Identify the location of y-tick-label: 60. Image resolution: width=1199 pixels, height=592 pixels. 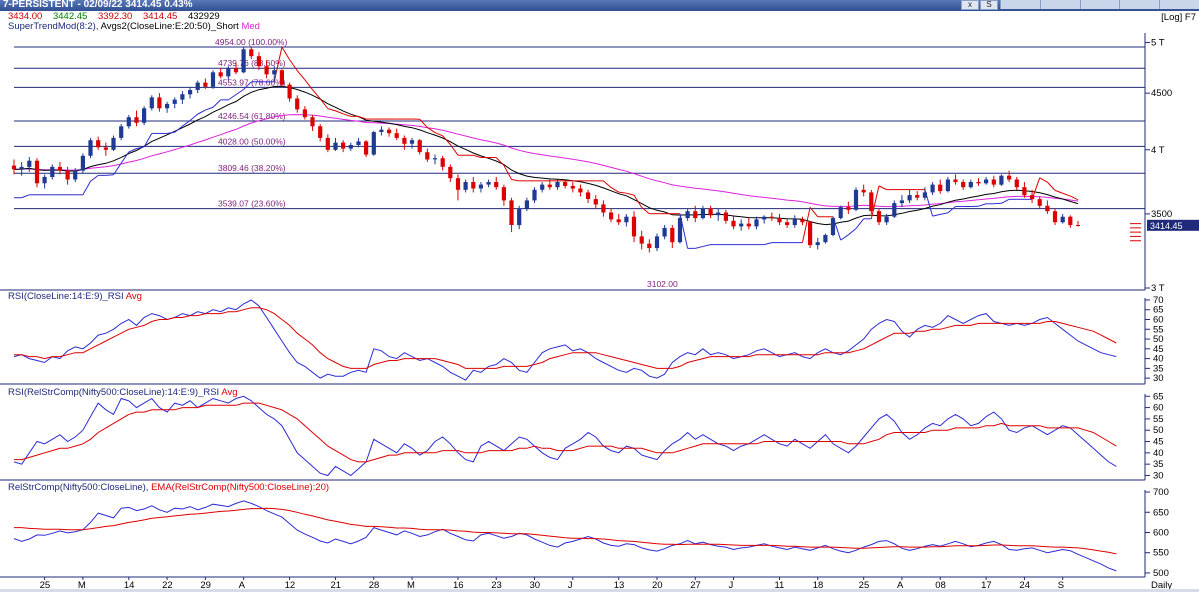
(1158, 320).